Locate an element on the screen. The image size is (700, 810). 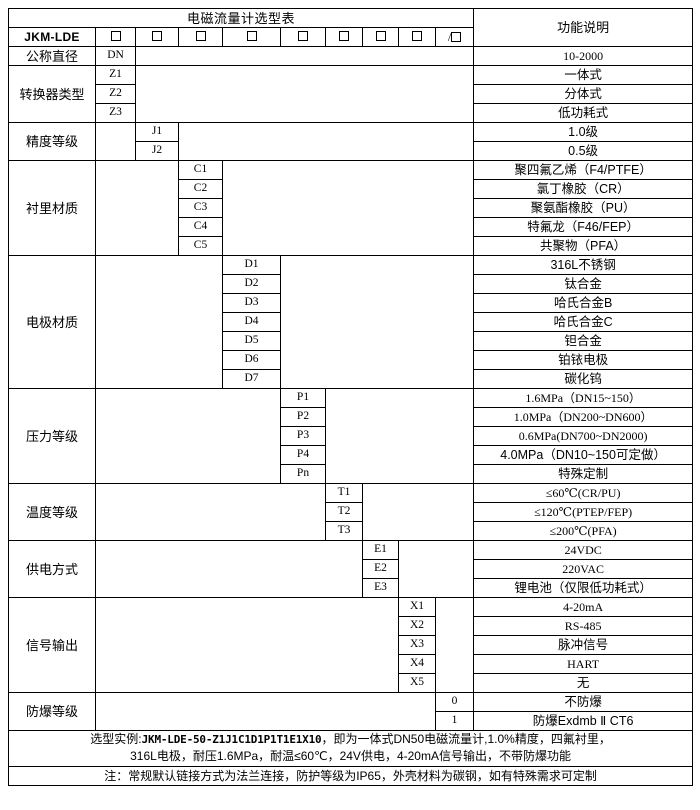
code-checkbox-cell-8: / is located at coordinates (454, 37).